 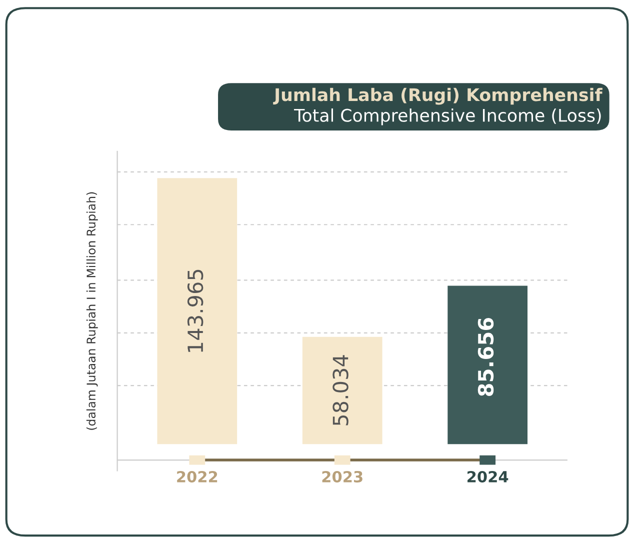 I want to click on chart-title: Jumlah Laba (Rugi) Komprehensif, so click(x=437, y=96).